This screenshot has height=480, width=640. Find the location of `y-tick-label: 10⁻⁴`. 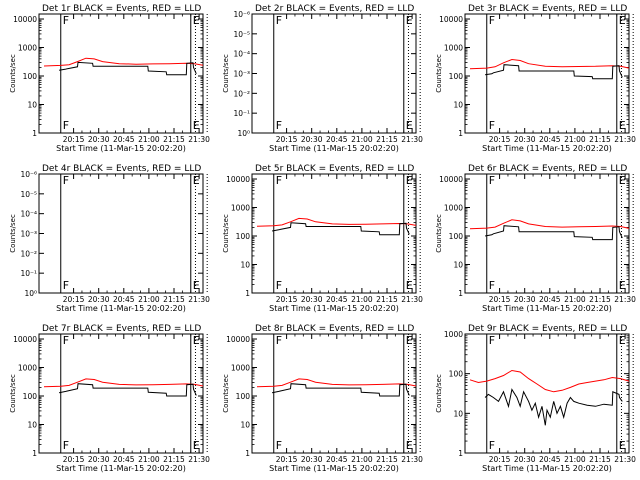

y-tick-label: 10⁻⁴ is located at coordinates (241, 54).